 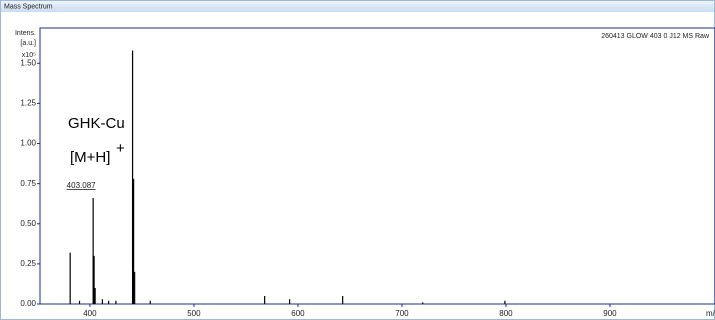 What do you see at coordinates (25, 33) in the screenshot?
I see `y-label: Intens.` at bounding box center [25, 33].